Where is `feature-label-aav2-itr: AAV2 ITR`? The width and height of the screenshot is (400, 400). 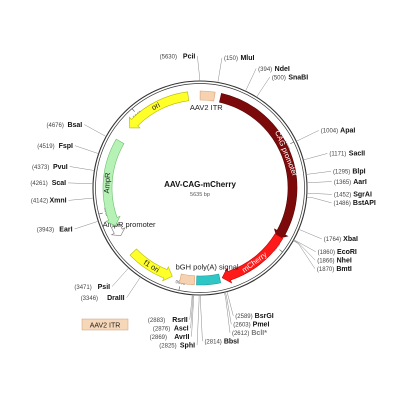 feature-label-aav2-itr: AAV2 ITR is located at coordinates (206, 107).